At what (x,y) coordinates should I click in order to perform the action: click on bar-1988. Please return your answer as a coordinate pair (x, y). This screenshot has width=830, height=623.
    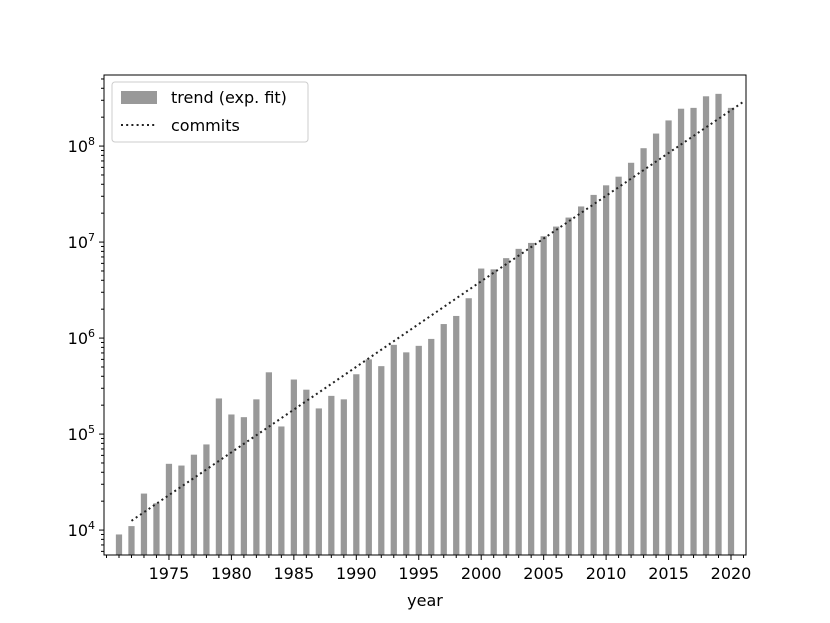
    Looking at the image, I should click on (331, 475).